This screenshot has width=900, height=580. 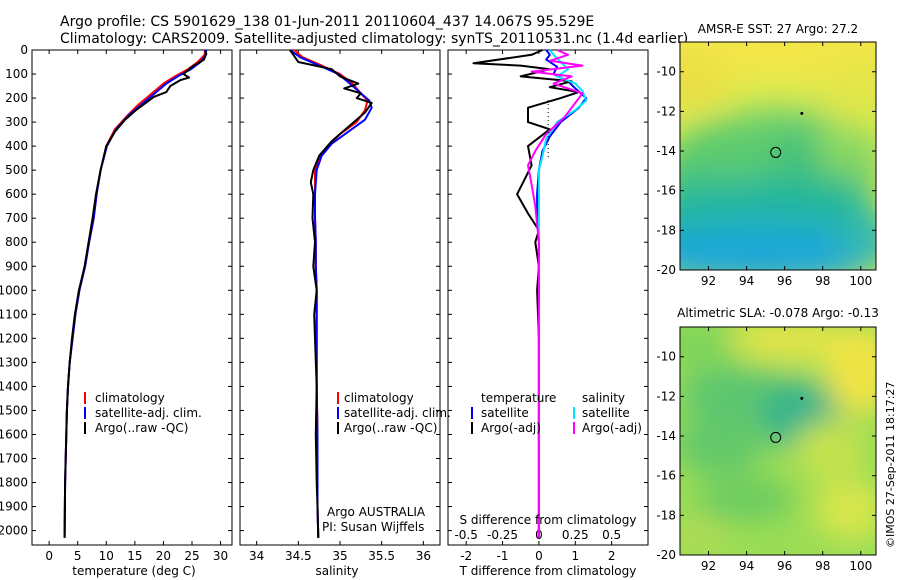 I want to click on secondary-x-tick-label: 0.5, so click(x=611, y=535).